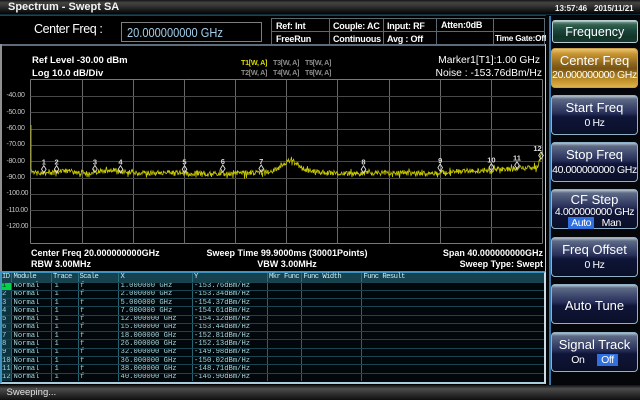 This screenshot has height=400, width=640. Describe the element at coordinates (44, 162) in the screenshot. I see `svg-text: 1` at that location.